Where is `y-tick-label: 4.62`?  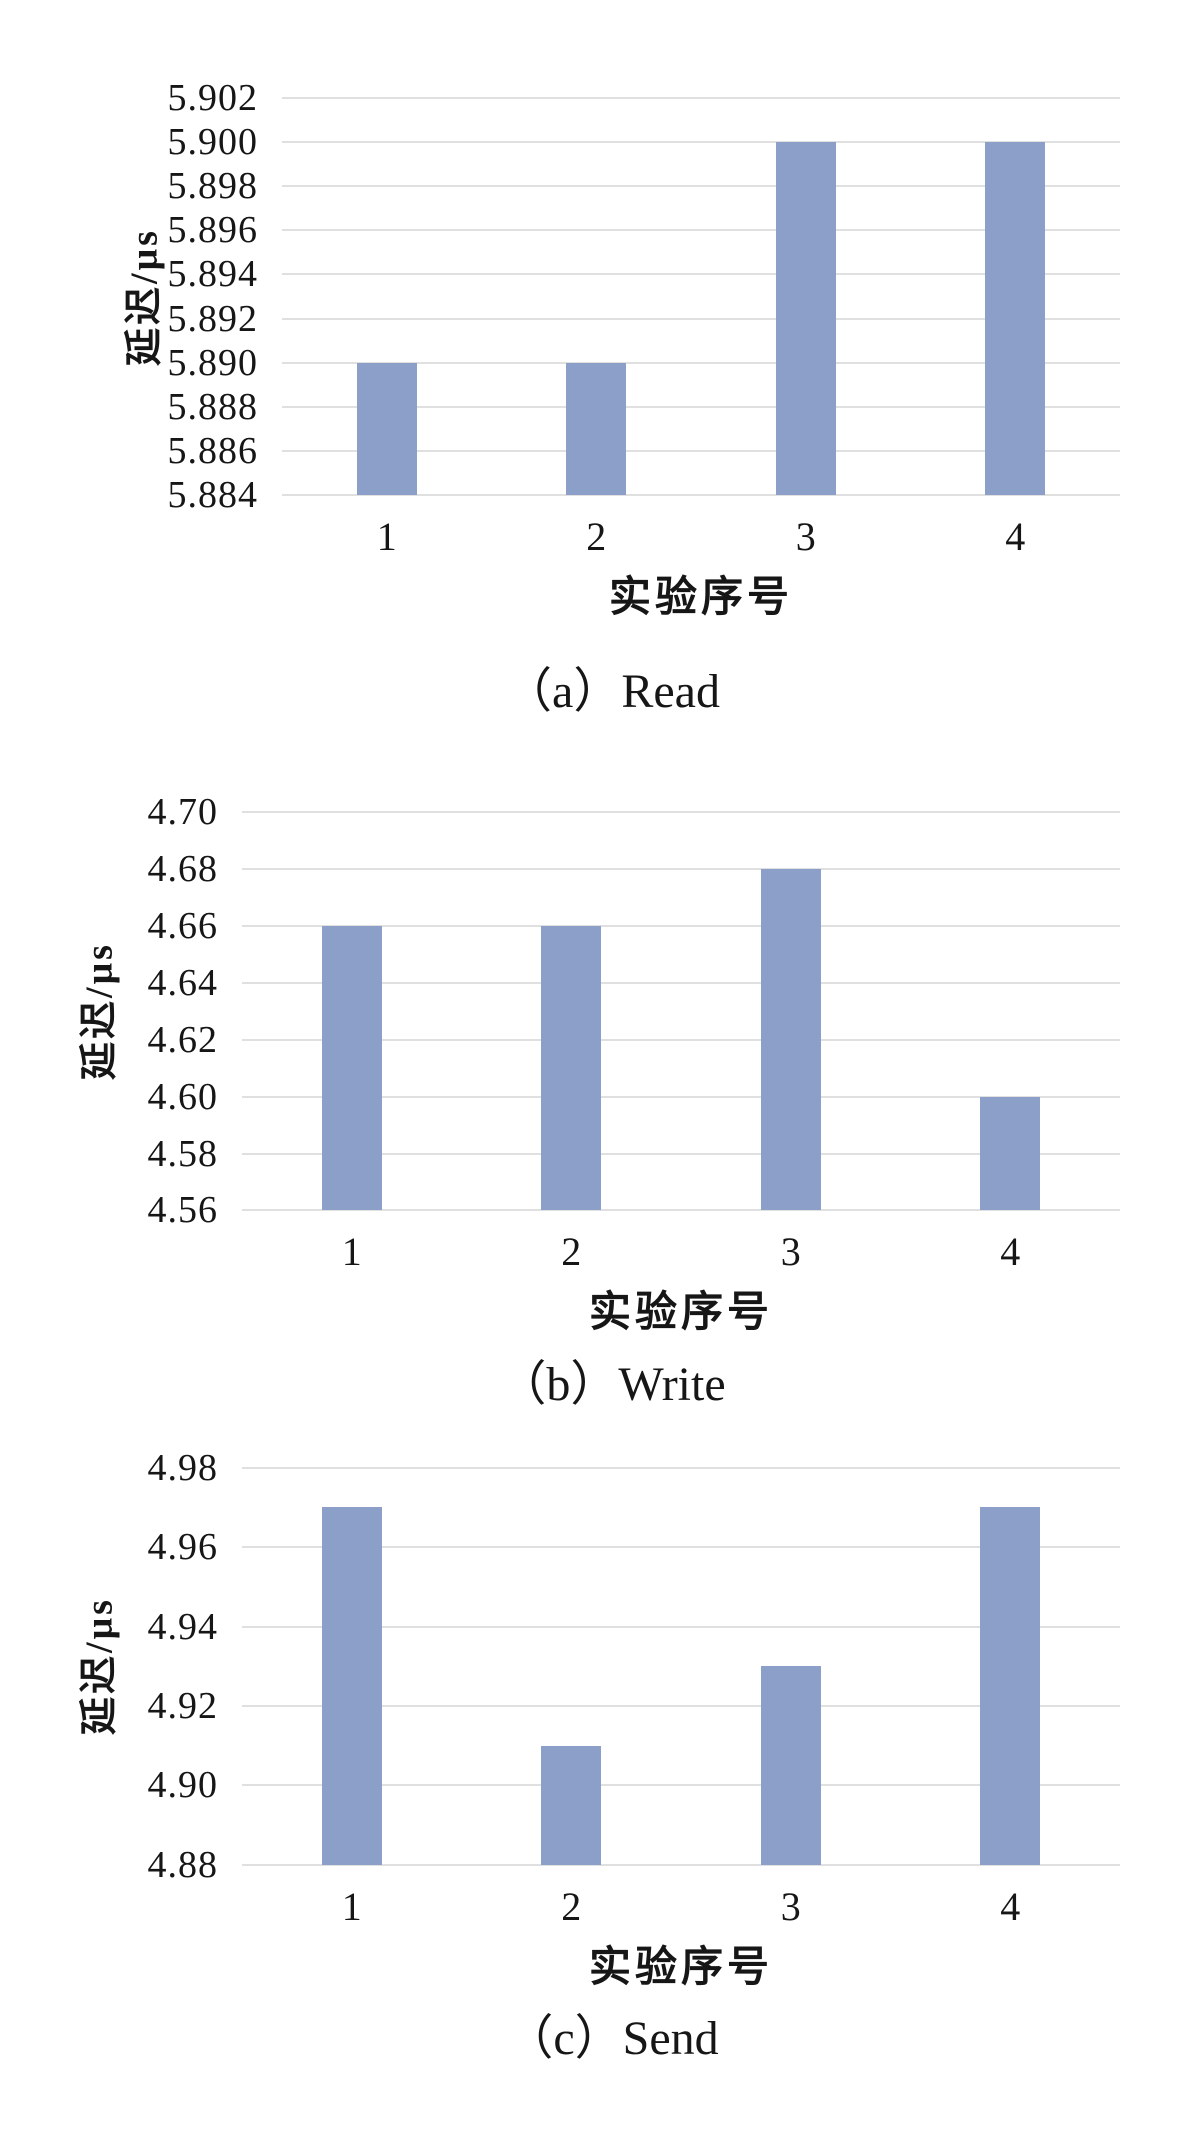 y-tick-label: 4.62 is located at coordinates (182, 1039).